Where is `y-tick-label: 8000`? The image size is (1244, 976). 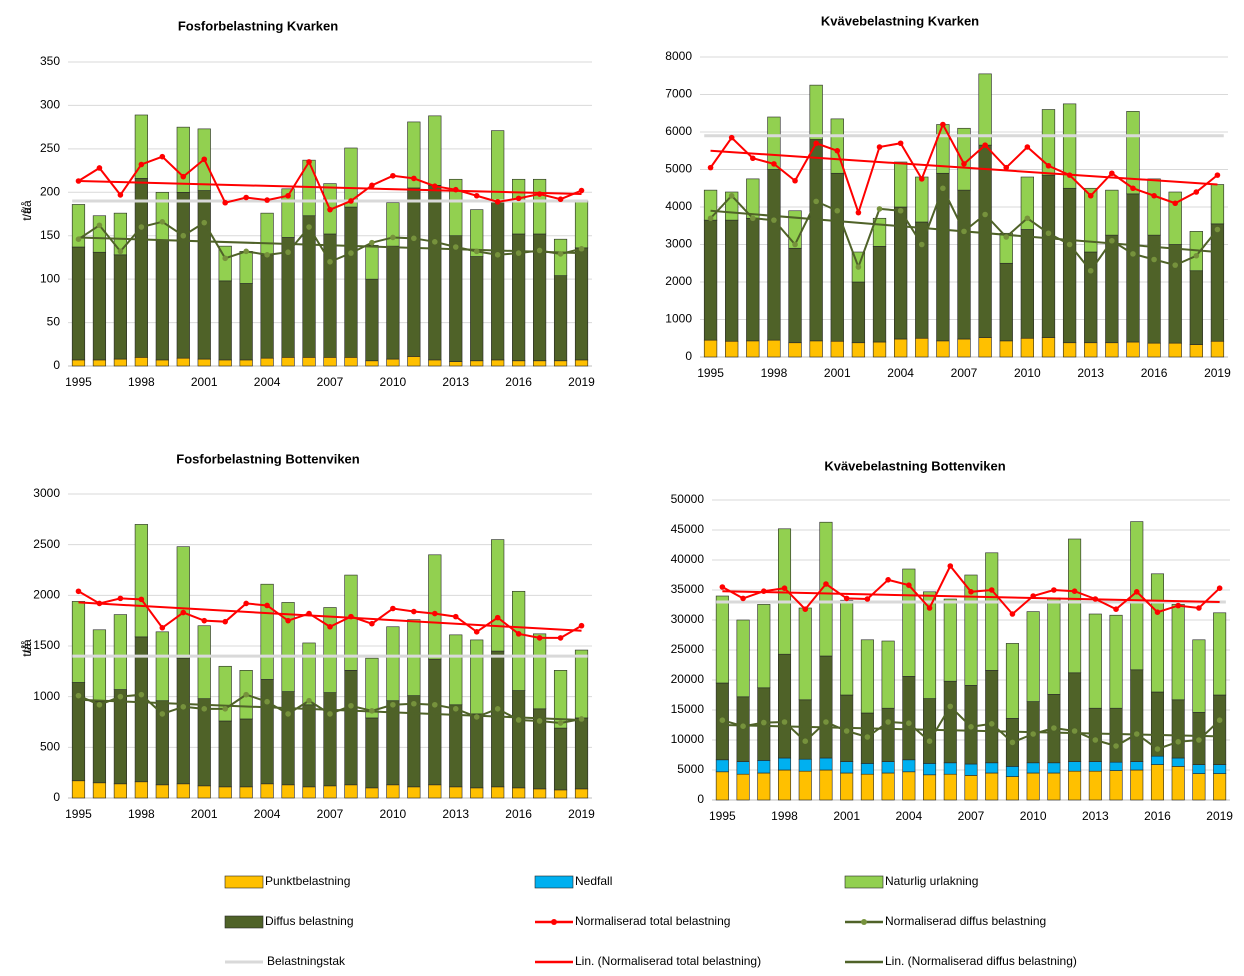
y-tick-label: 8000 is located at coordinates (678, 56).